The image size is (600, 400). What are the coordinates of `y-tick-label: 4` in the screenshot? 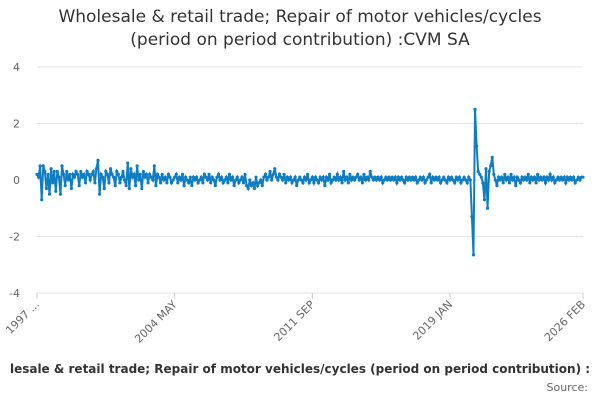 It's located at (16, 67).